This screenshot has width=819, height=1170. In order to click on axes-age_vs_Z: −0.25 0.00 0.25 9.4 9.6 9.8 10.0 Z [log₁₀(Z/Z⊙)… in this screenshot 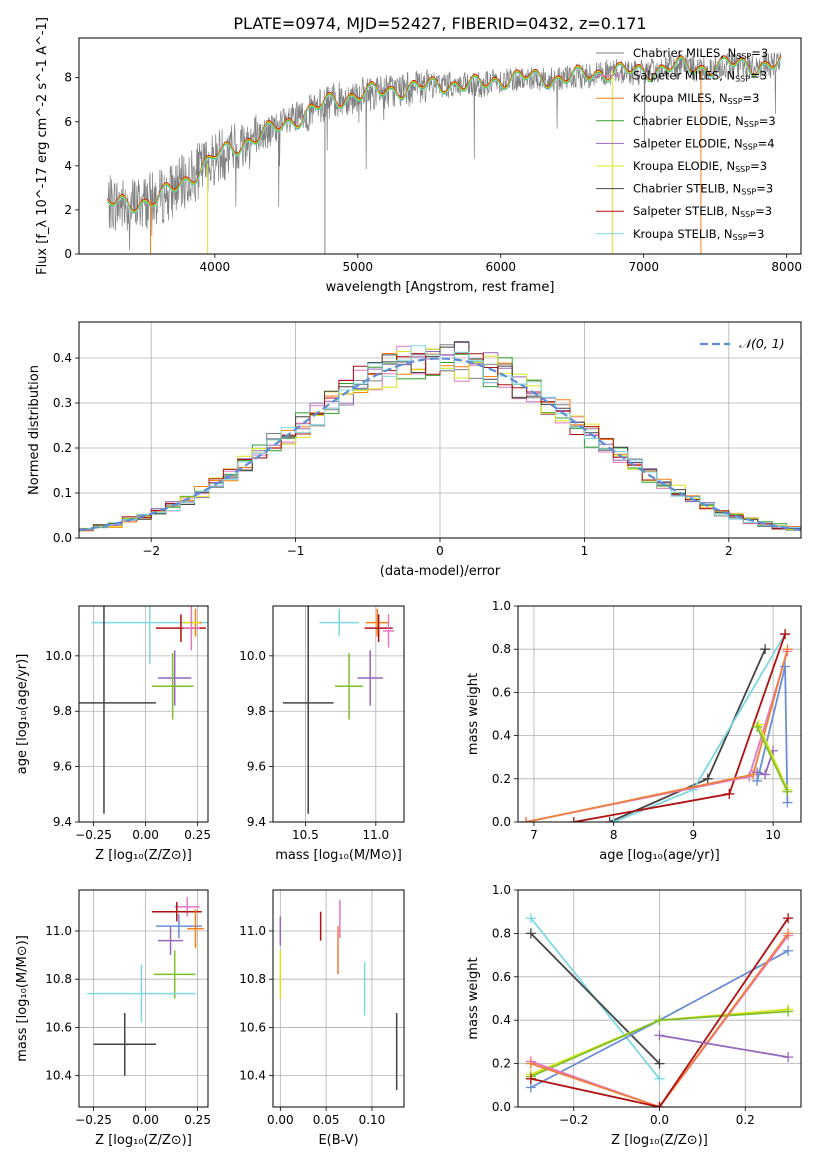, I will do `click(113, 734)`.